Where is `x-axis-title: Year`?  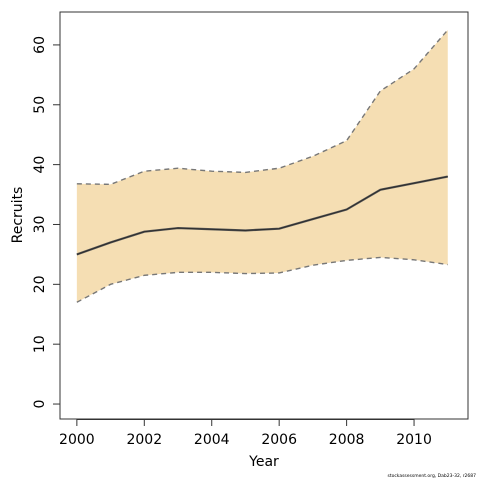
x-axis-title: Year is located at coordinates (263, 462).